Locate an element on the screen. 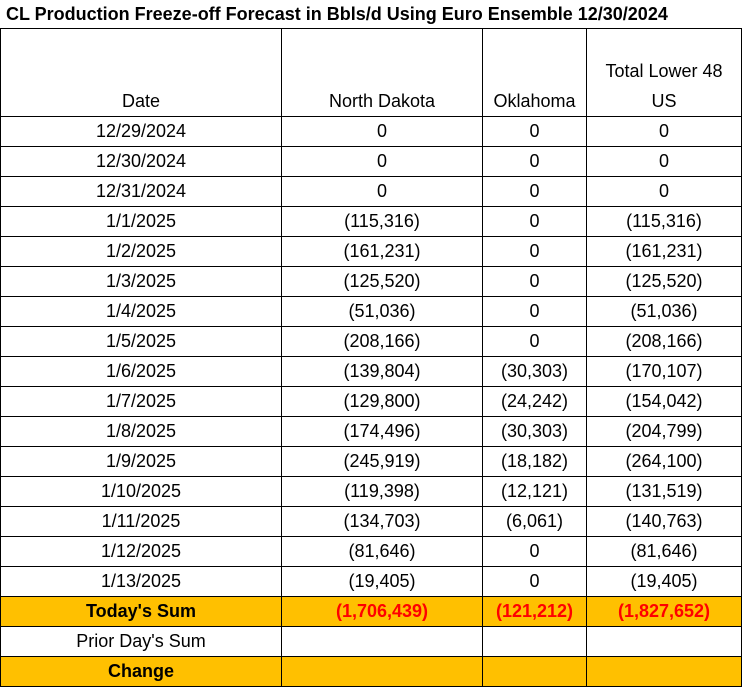 The image size is (744, 691). prior-day-sum-total is located at coordinates (664, 641).